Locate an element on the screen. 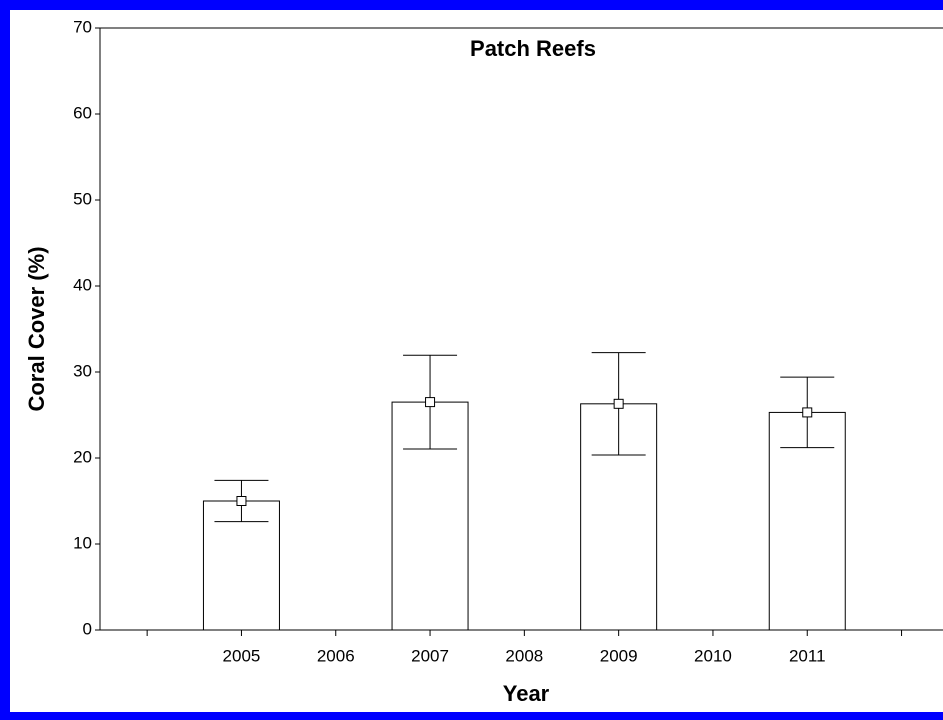 The width and height of the screenshot is (943, 720). x-axis-label: Year is located at coordinates (526, 693).